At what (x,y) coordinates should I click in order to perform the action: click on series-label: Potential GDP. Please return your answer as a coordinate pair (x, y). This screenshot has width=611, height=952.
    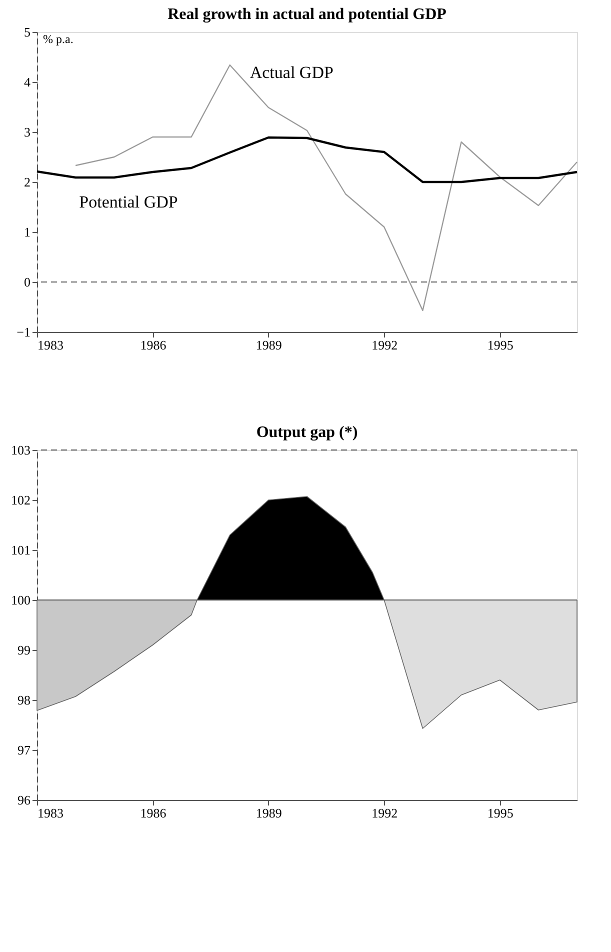
    Looking at the image, I should click on (128, 202).